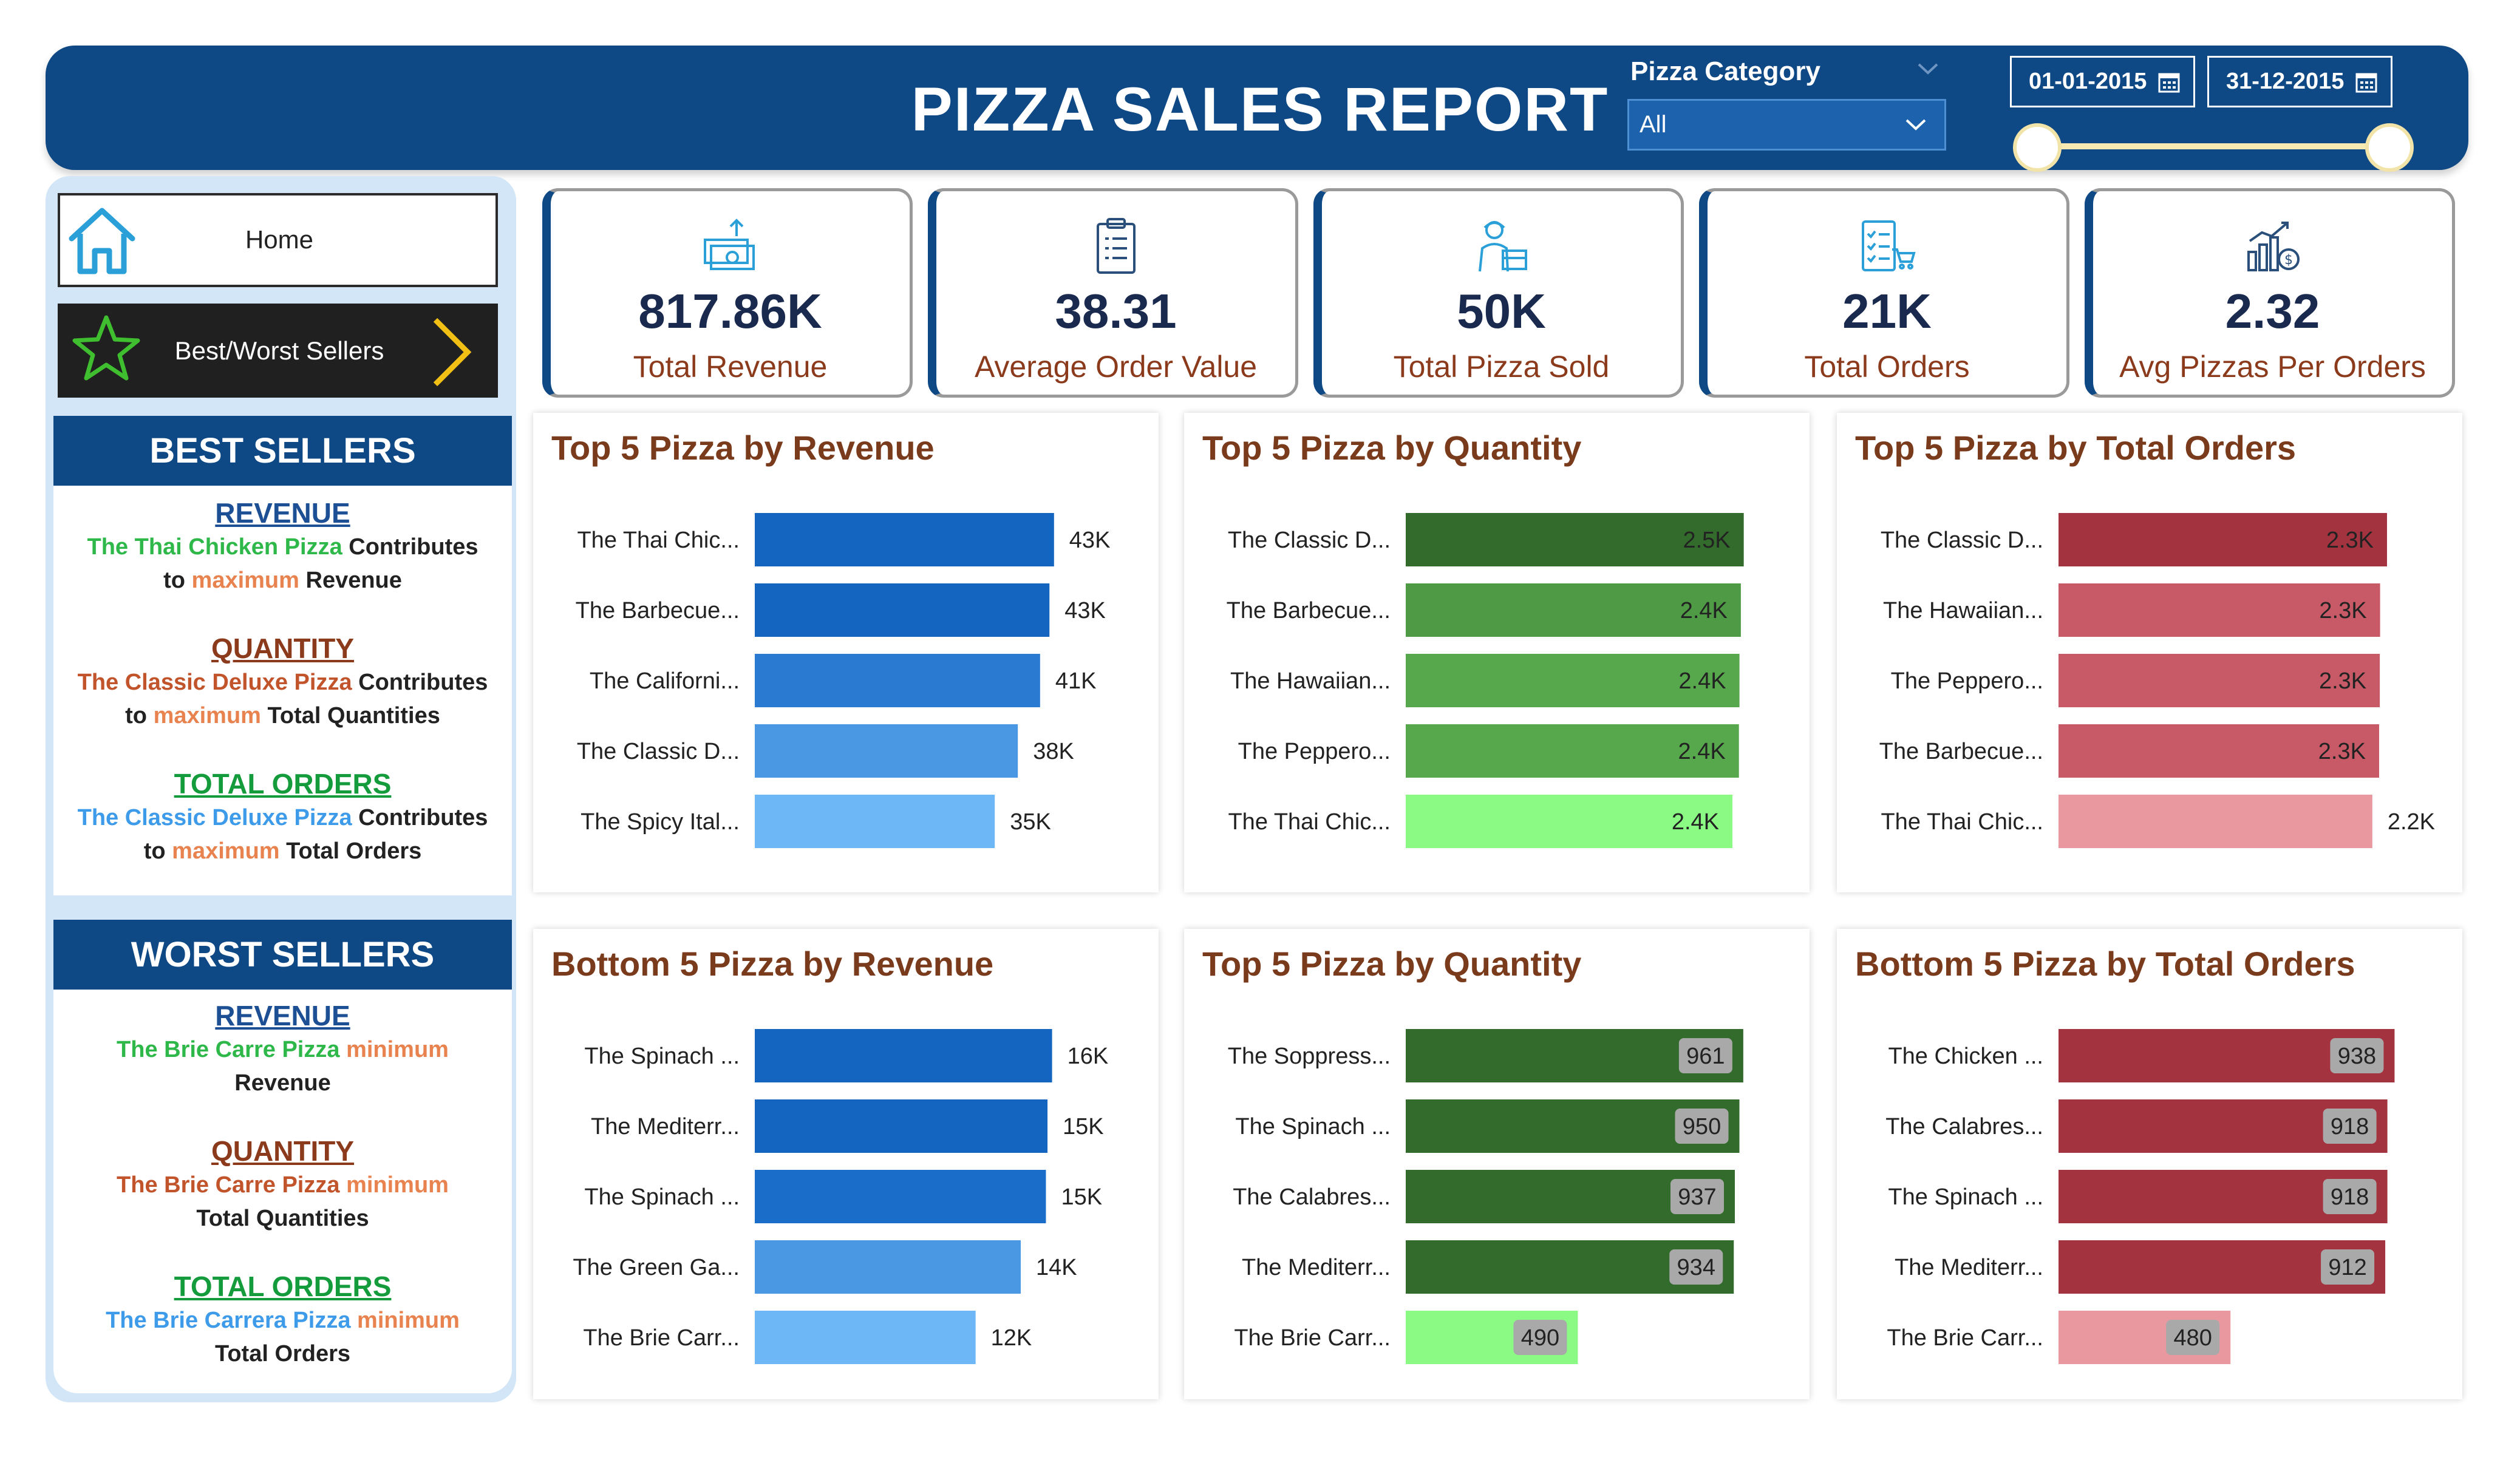 Image resolution: width=2520 pixels, height=1457 pixels. What do you see at coordinates (1887, 367) in the screenshot?
I see `kpi-label: Total Orders` at bounding box center [1887, 367].